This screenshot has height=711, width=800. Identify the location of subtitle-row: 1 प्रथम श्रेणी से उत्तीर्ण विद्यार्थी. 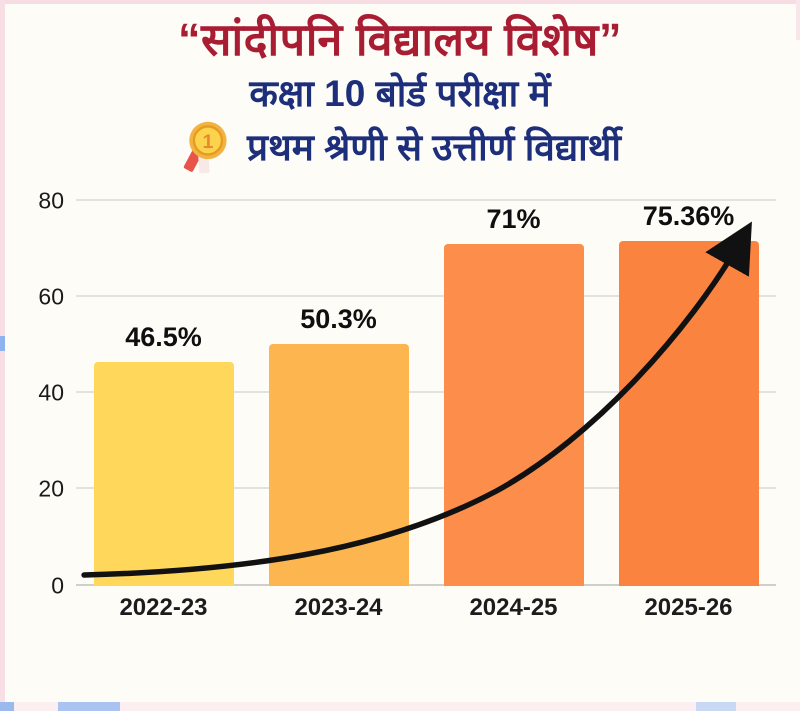
(400, 147).